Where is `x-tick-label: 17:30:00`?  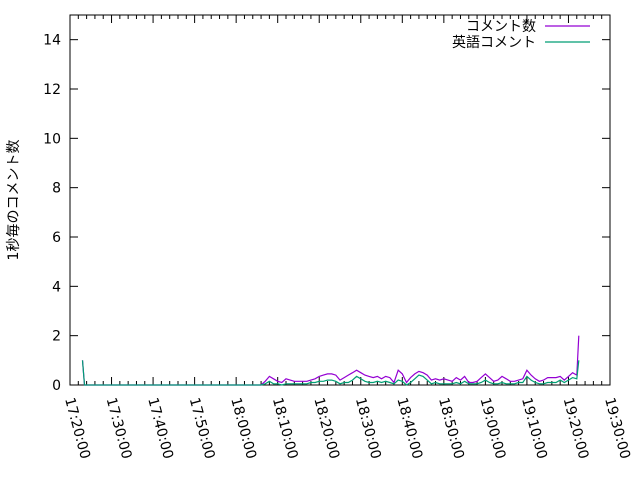 x-tick-label: 17:30:00 is located at coordinates (119, 428).